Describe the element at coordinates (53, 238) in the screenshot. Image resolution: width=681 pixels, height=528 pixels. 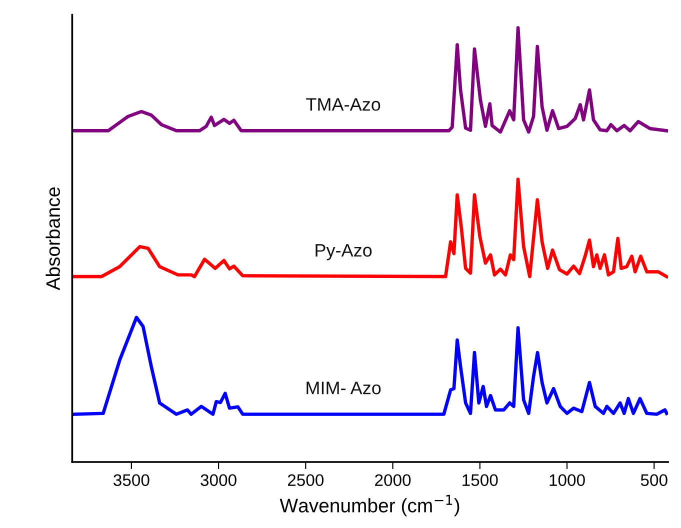
I see `y-axis-title: Absorbance` at that location.